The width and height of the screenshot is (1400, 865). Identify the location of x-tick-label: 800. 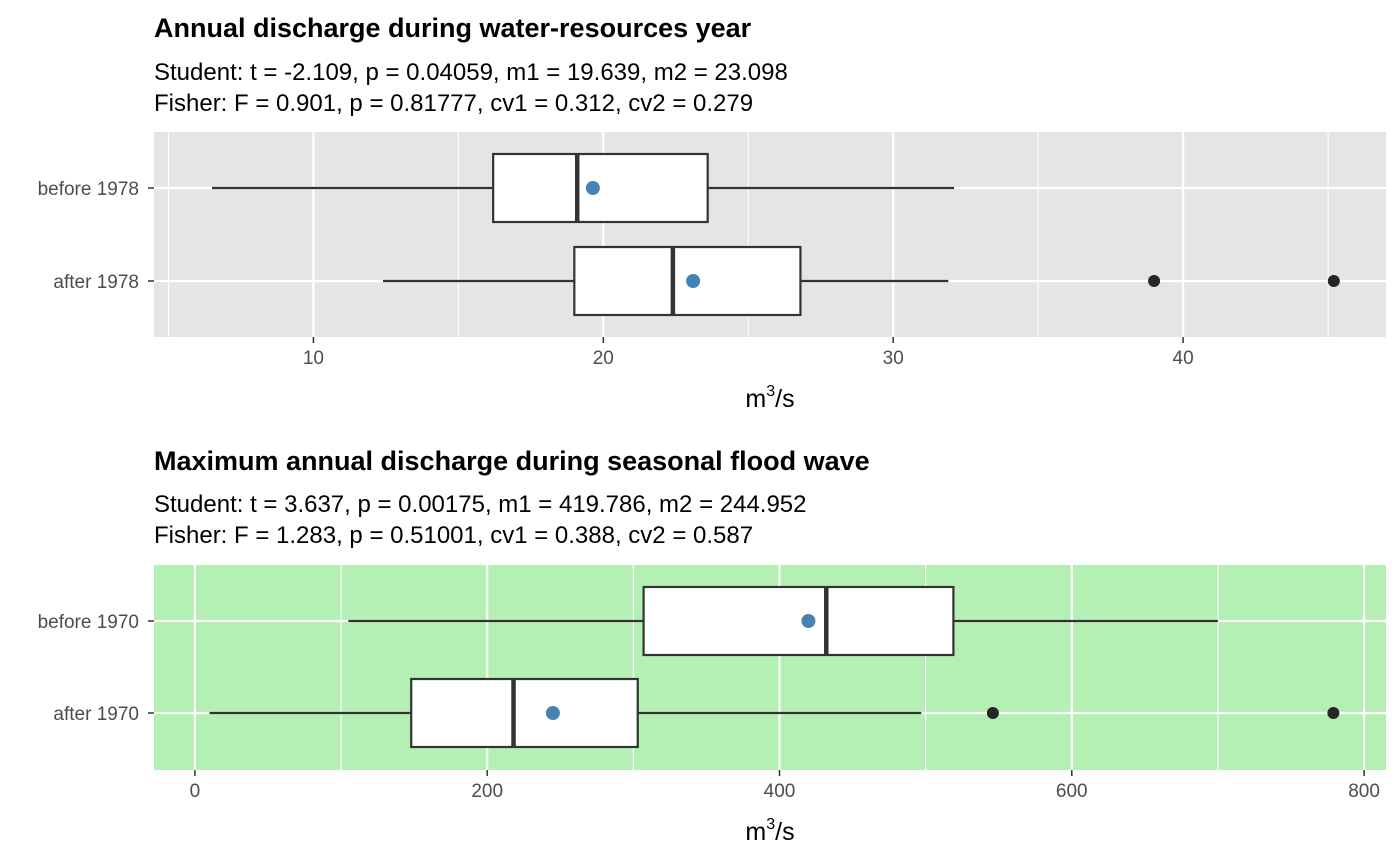
(1364, 791).